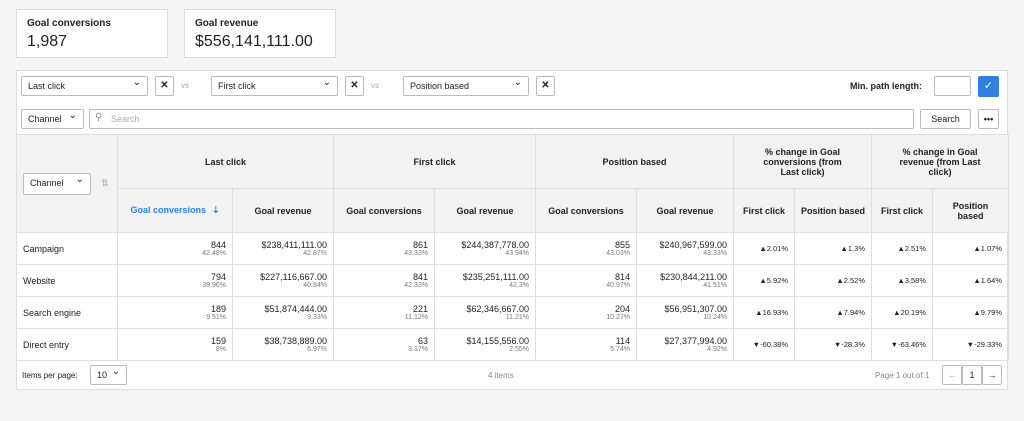 This screenshot has height=421, width=1024. I want to click on metric-share: 8%, so click(220, 349).